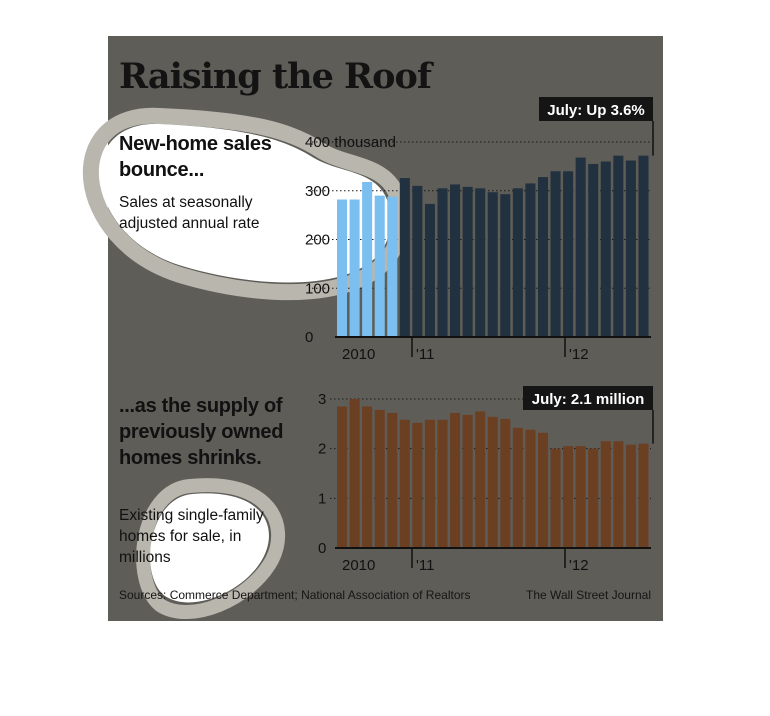 The width and height of the screenshot is (770, 716). I want to click on callout-text: July: 2.1 million, so click(588, 399).